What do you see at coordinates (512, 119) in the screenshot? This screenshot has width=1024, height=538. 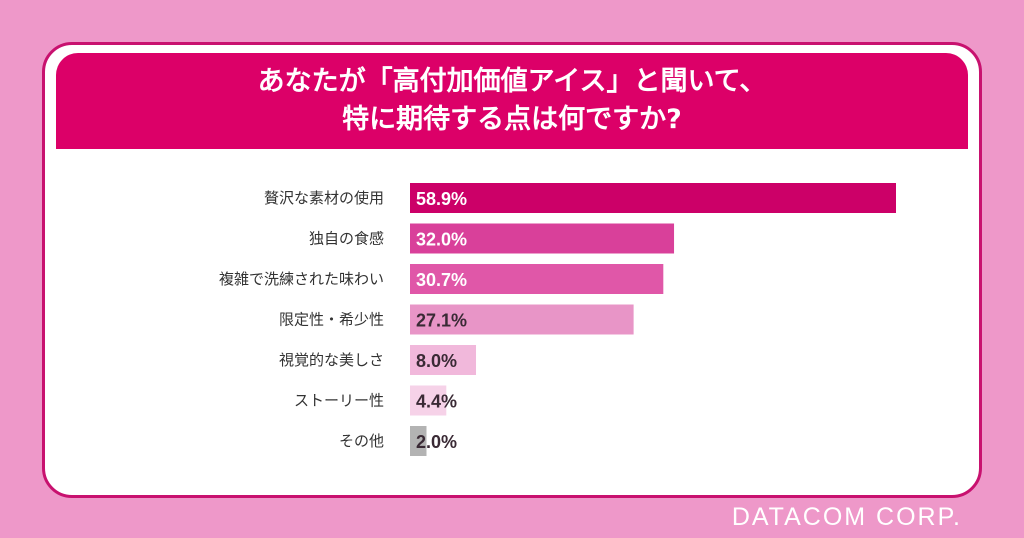 I see `title-line-2: 特に期待する点は何ですか?` at bounding box center [512, 119].